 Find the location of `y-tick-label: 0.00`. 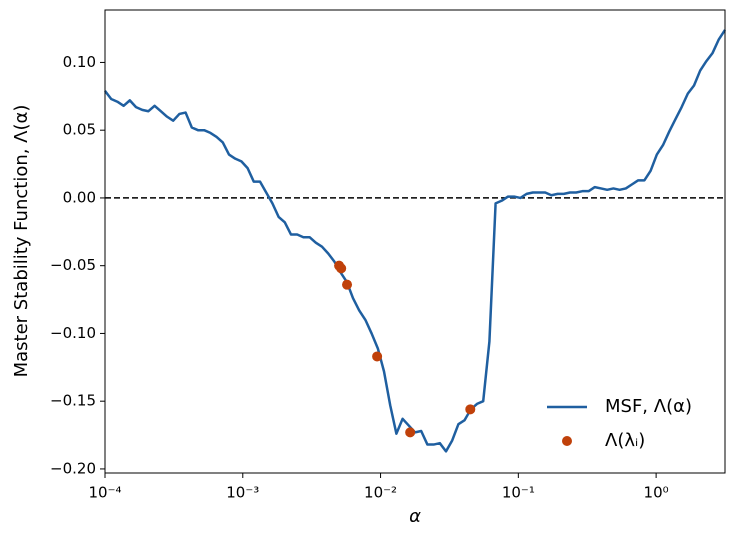

y-tick-label: 0.00 is located at coordinates (79, 197).